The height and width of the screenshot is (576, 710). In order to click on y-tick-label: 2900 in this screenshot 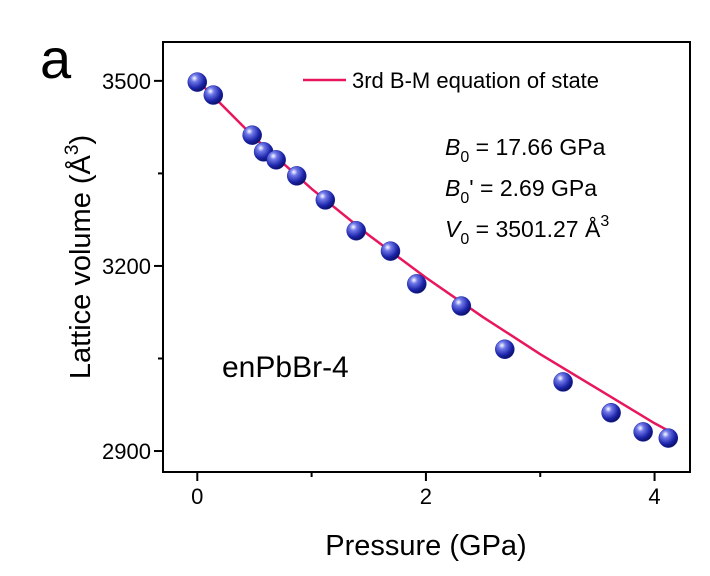, I will do `click(126, 451)`.